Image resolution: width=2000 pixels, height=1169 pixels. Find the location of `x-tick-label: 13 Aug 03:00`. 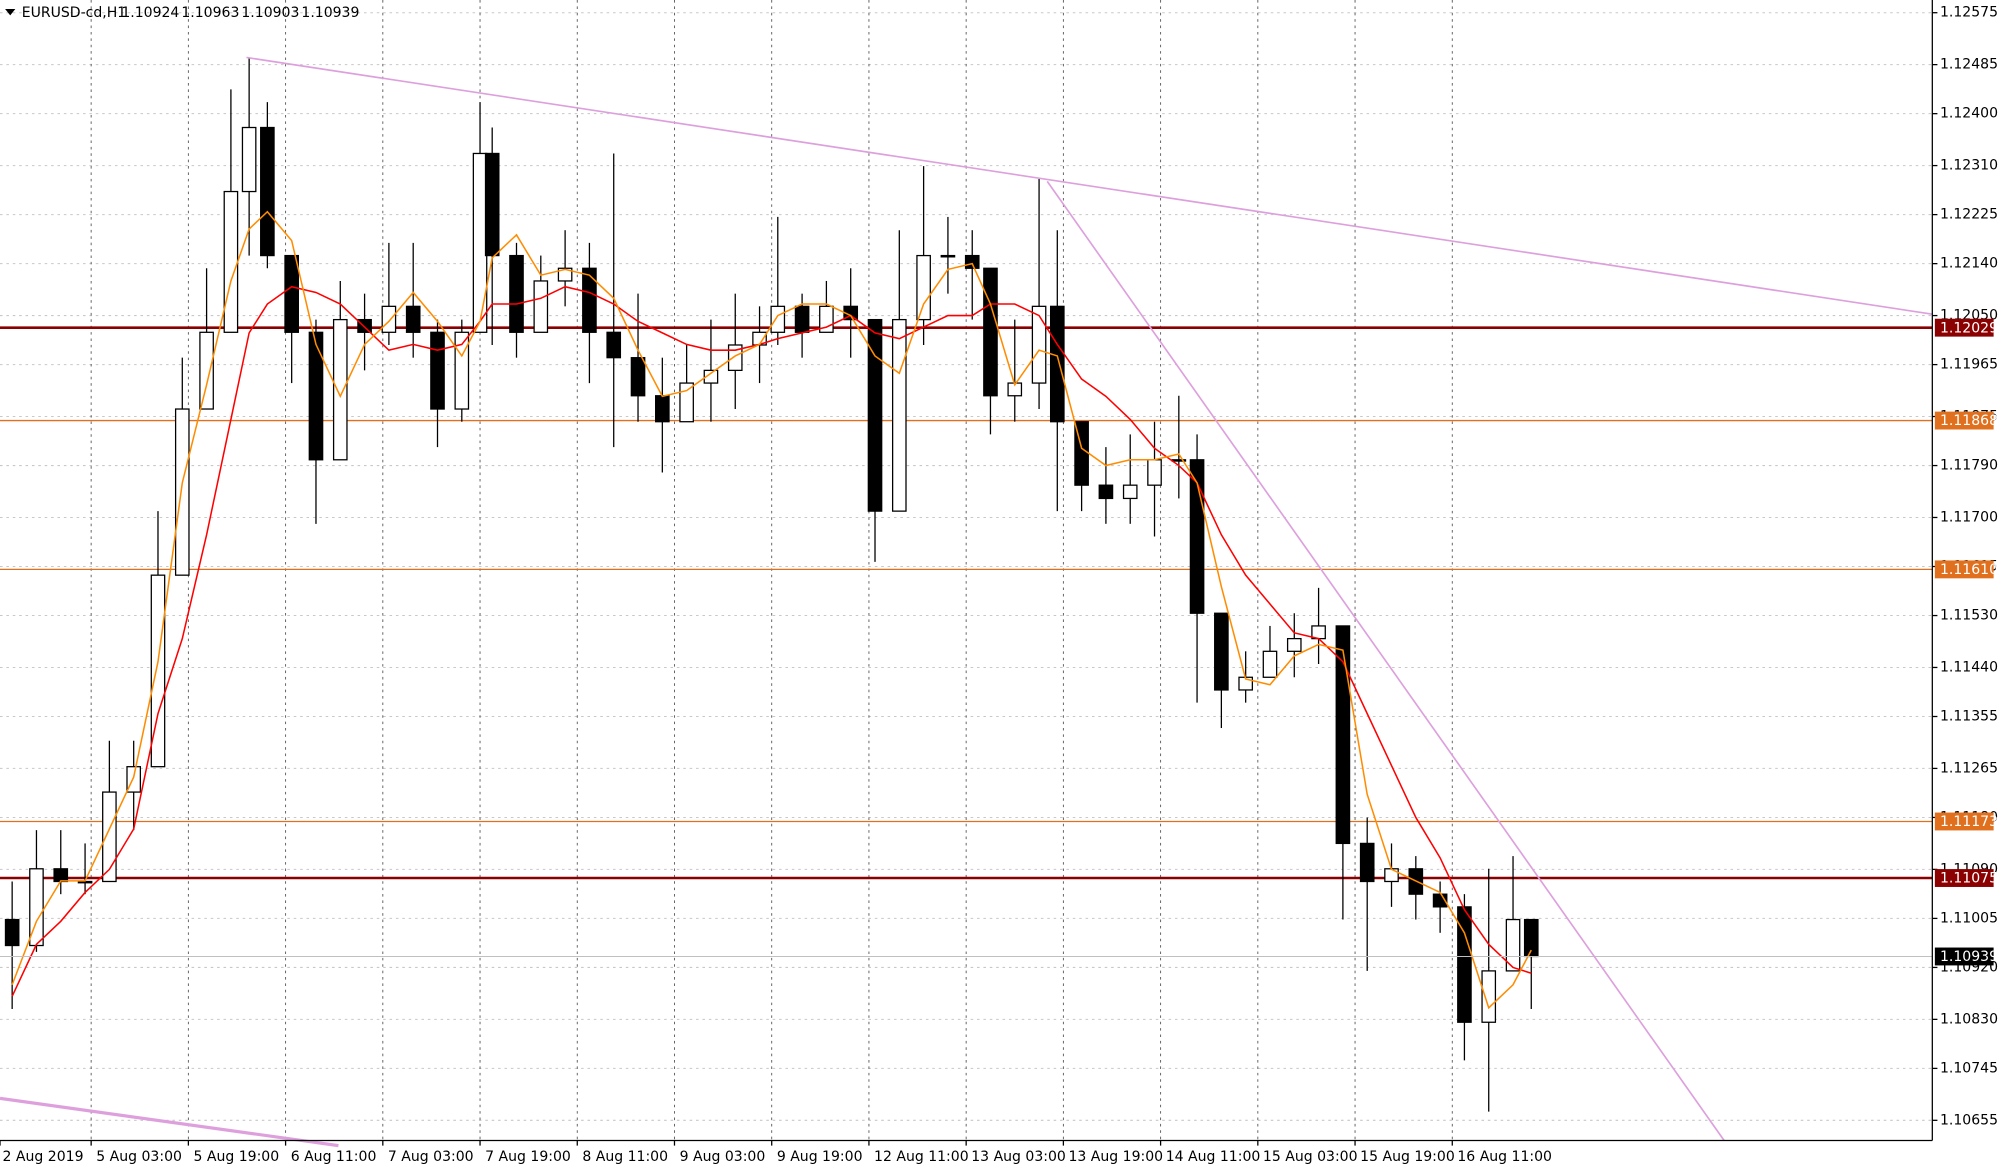

x-tick-label: 13 Aug 03:00 is located at coordinates (1018, 1157).